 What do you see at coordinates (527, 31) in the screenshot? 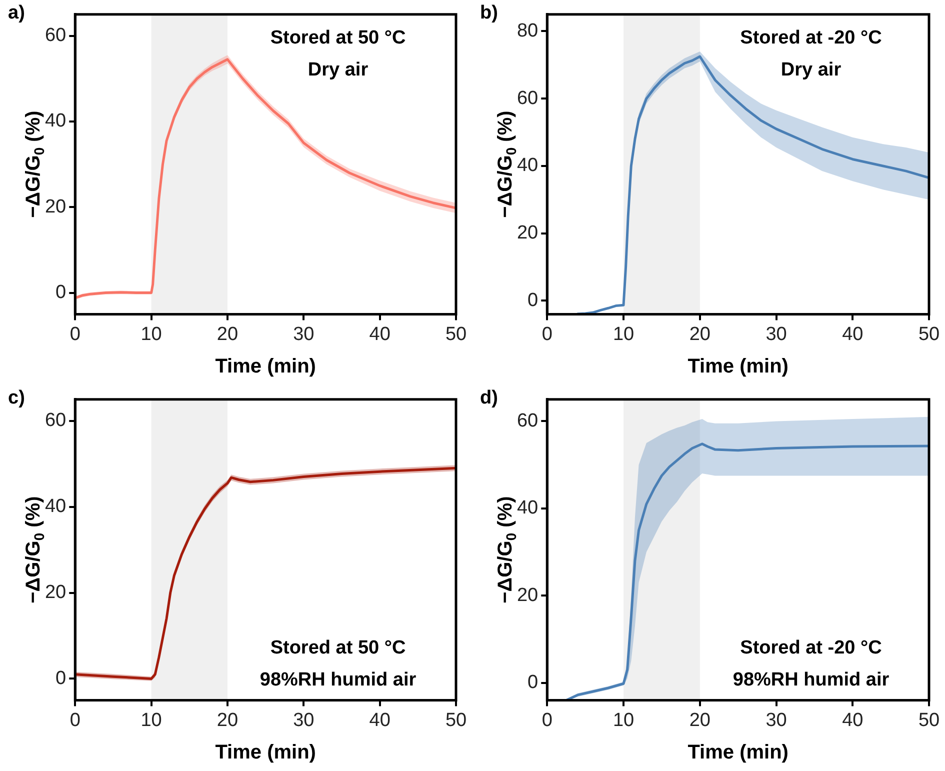
I see `y-tick-label: 80` at bounding box center [527, 31].